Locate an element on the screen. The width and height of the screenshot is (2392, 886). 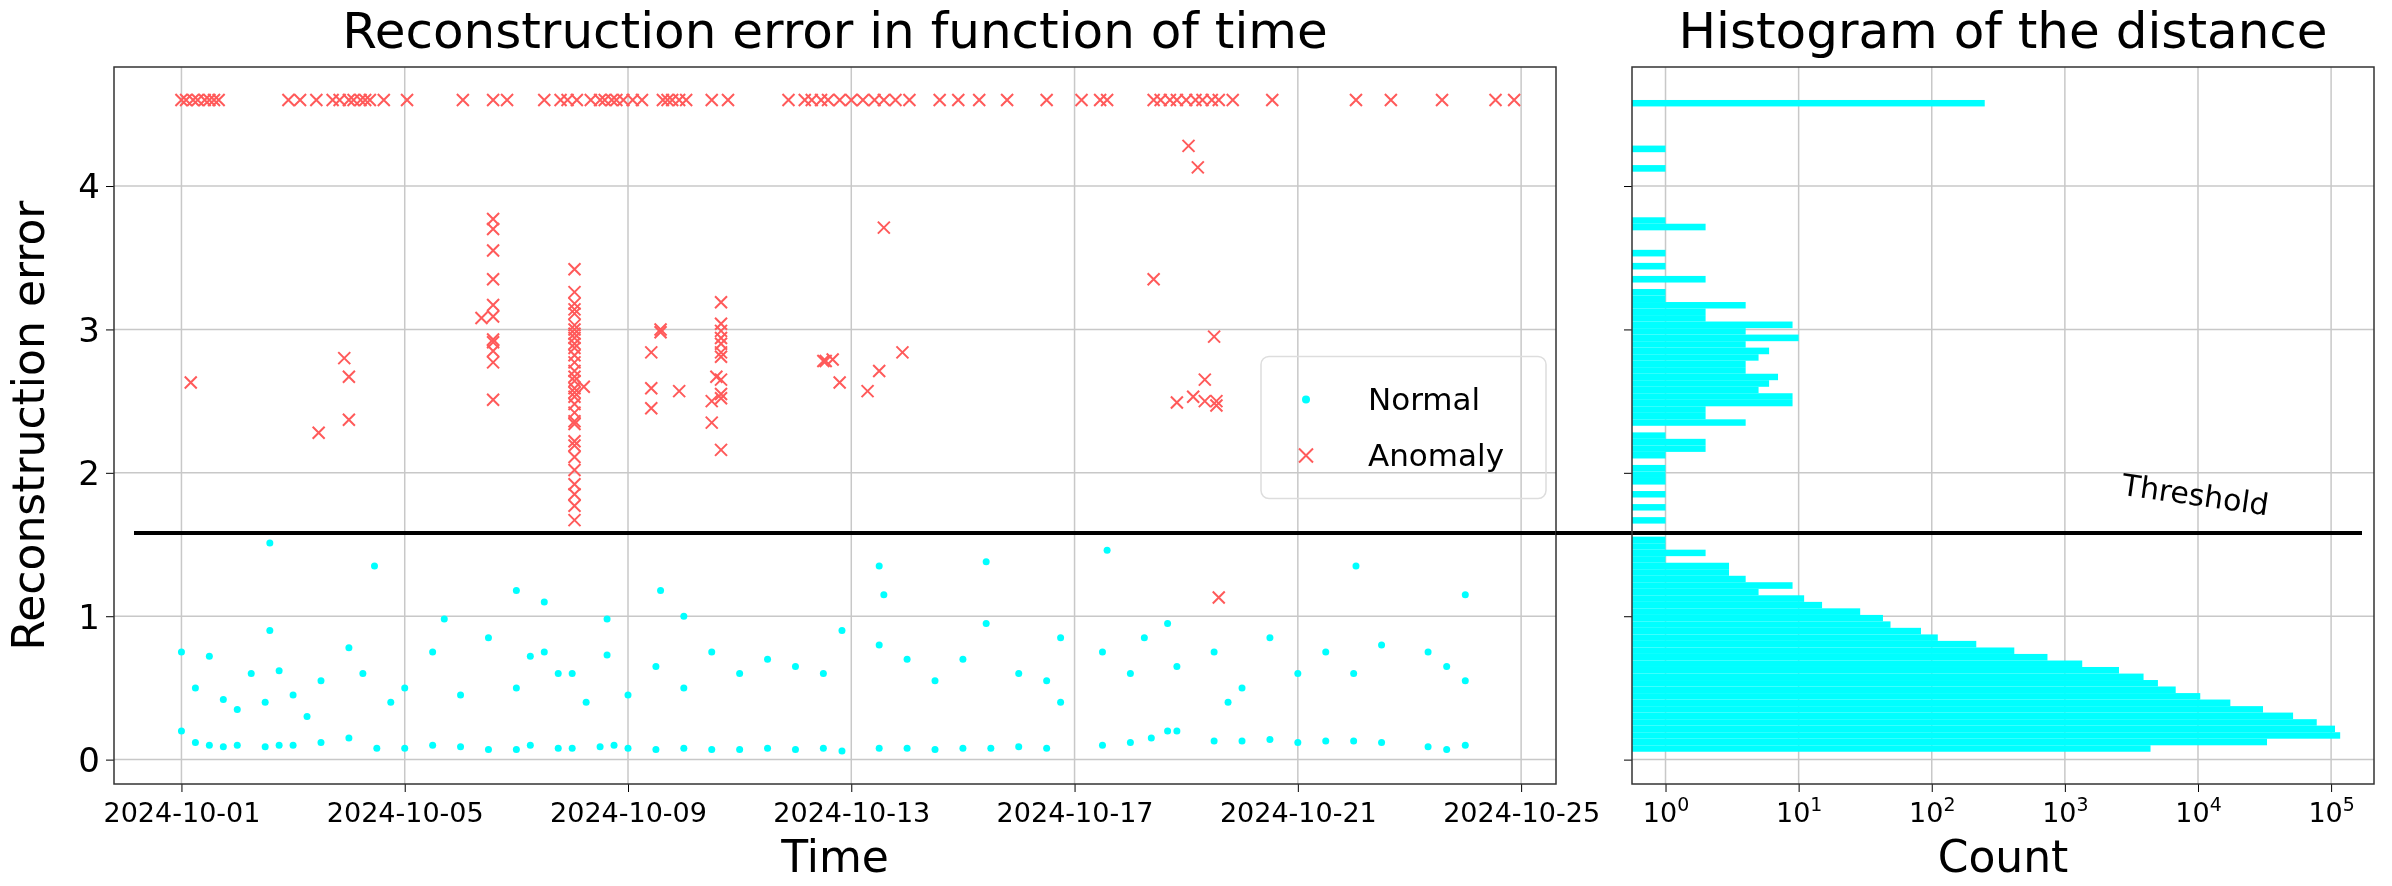
x-tick-label: 2024-10-09 is located at coordinates (628, 812).